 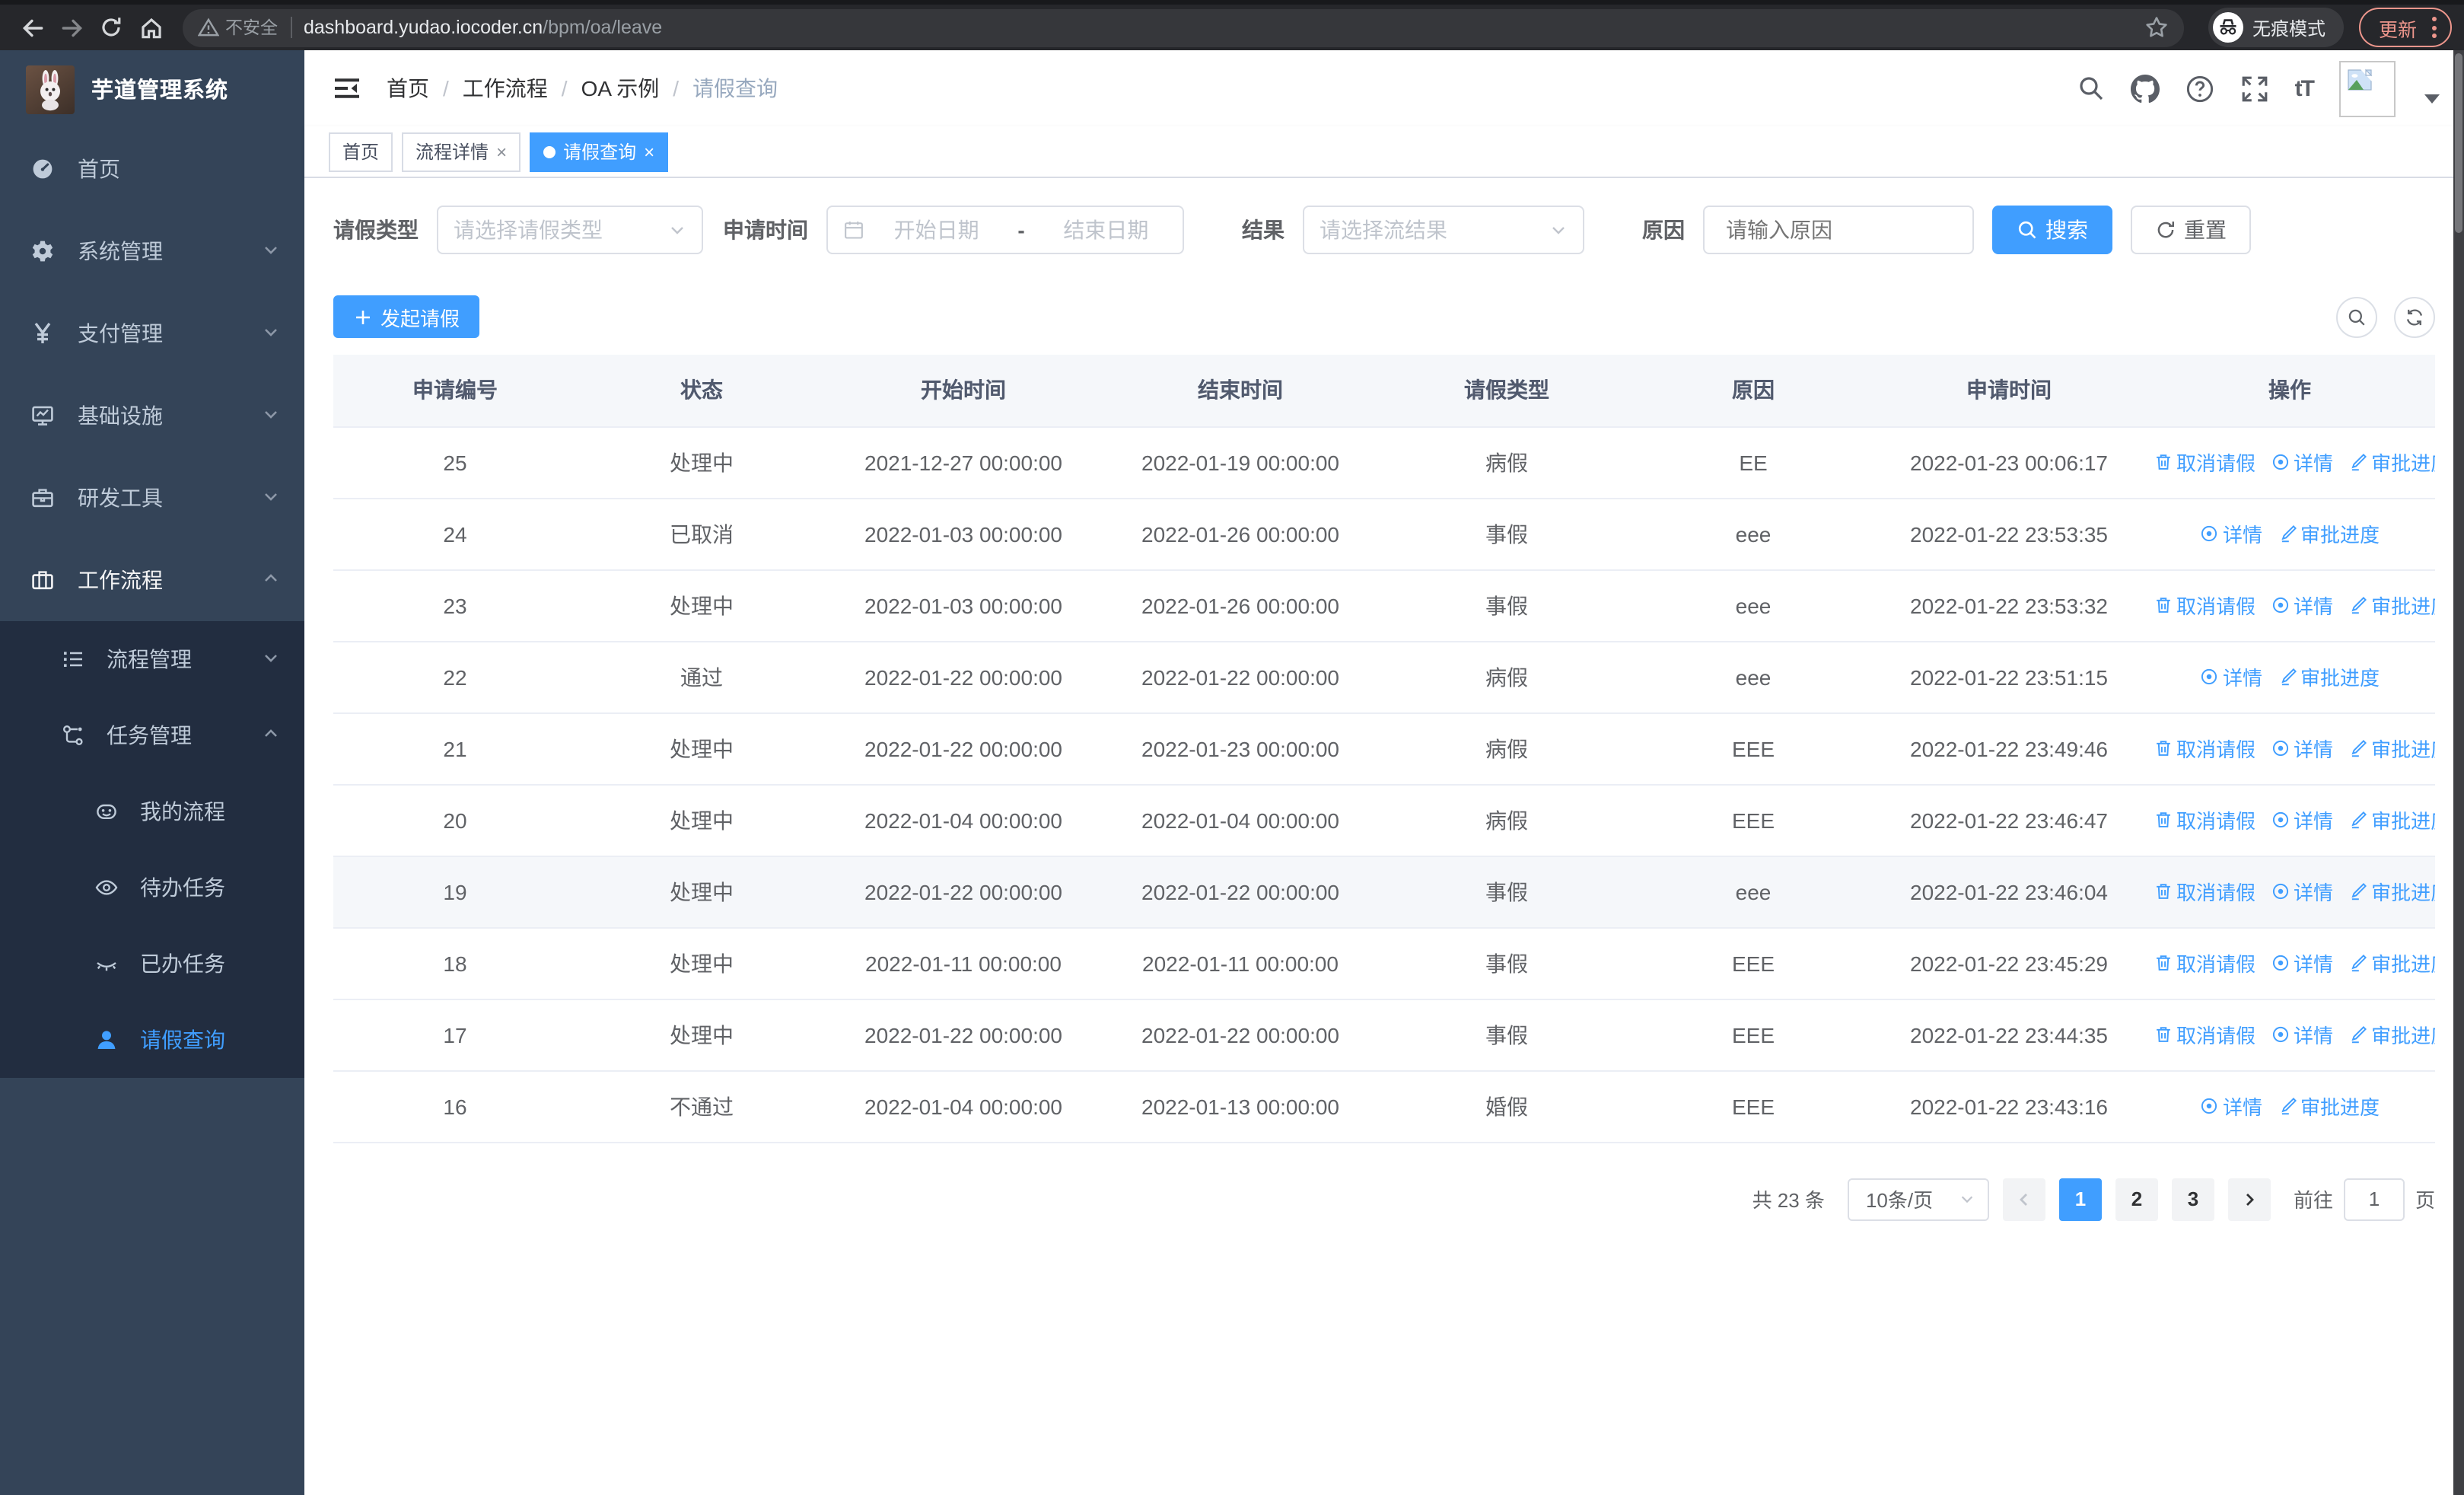 What do you see at coordinates (2304, 88) in the screenshot?
I see `font-size-icon: tT` at bounding box center [2304, 88].